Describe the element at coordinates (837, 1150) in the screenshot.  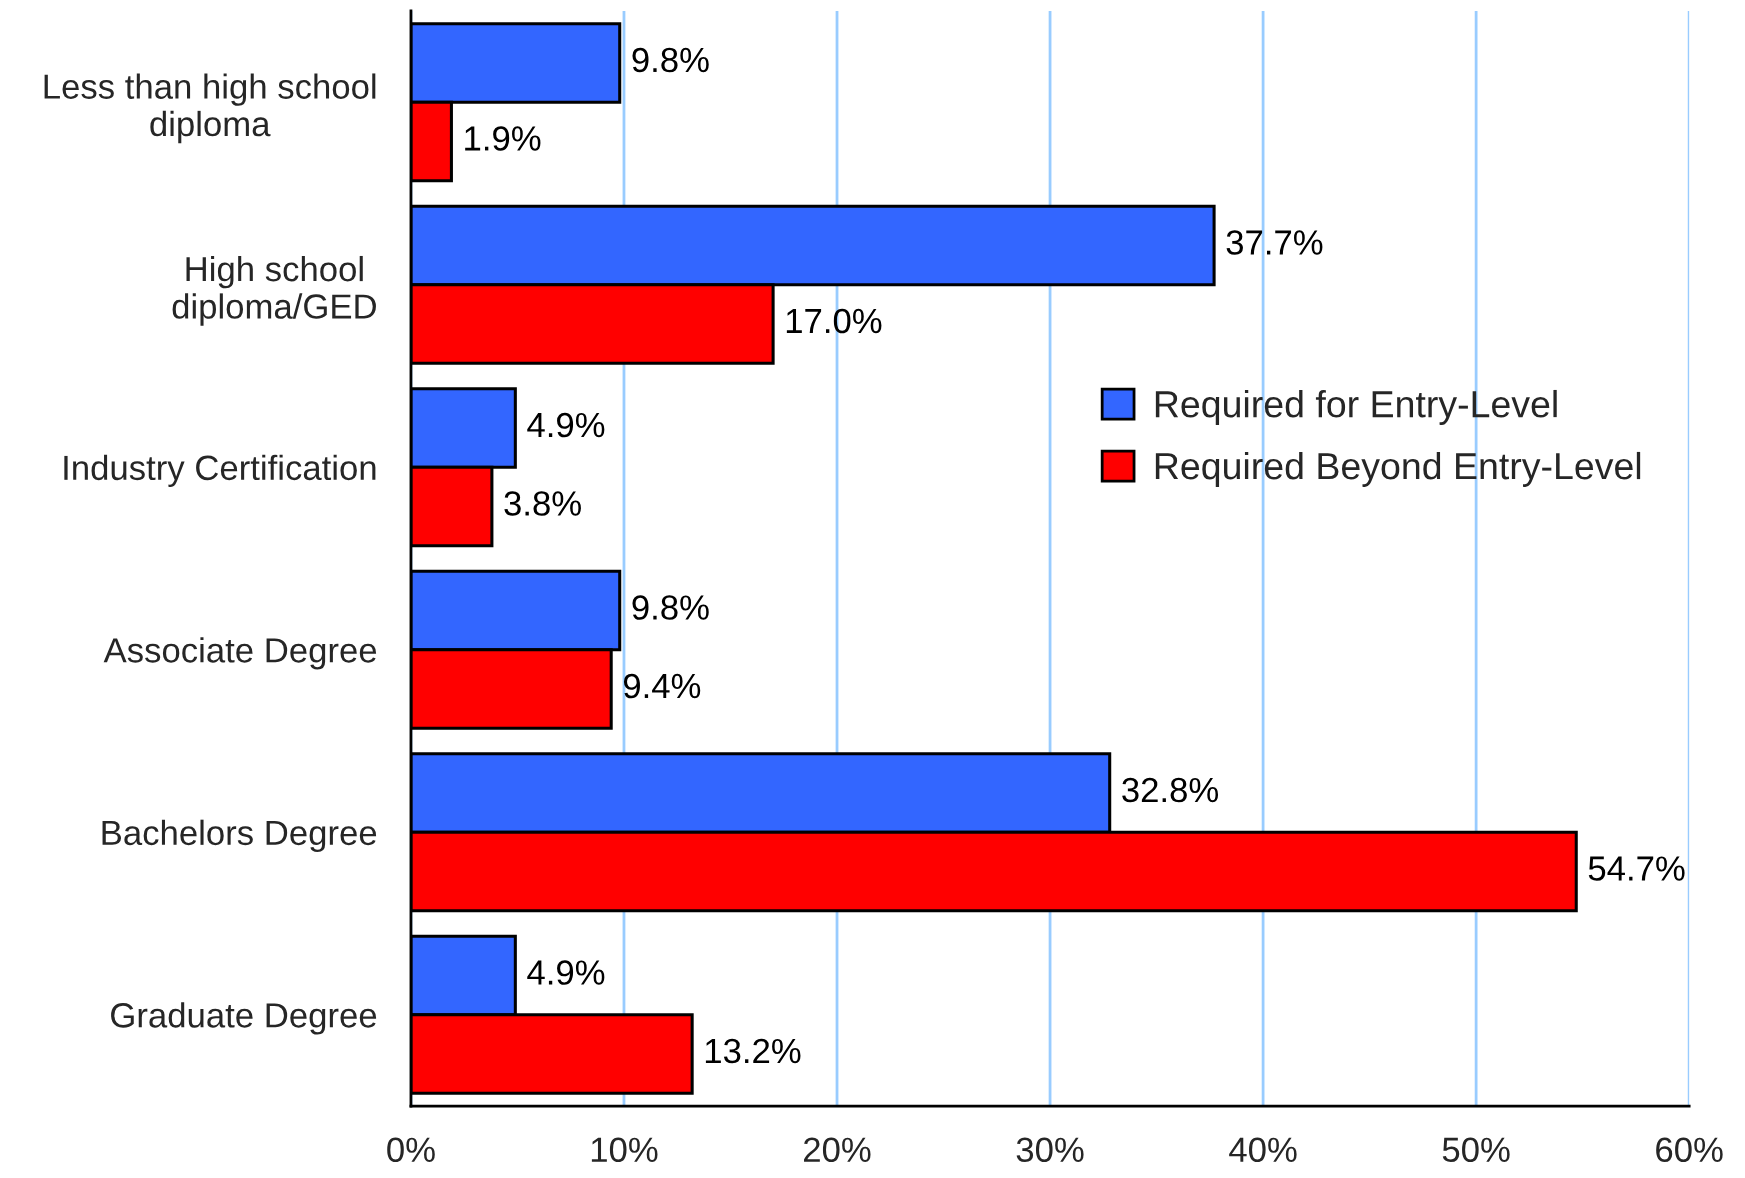
I see `x-tick-label: 20%` at that location.